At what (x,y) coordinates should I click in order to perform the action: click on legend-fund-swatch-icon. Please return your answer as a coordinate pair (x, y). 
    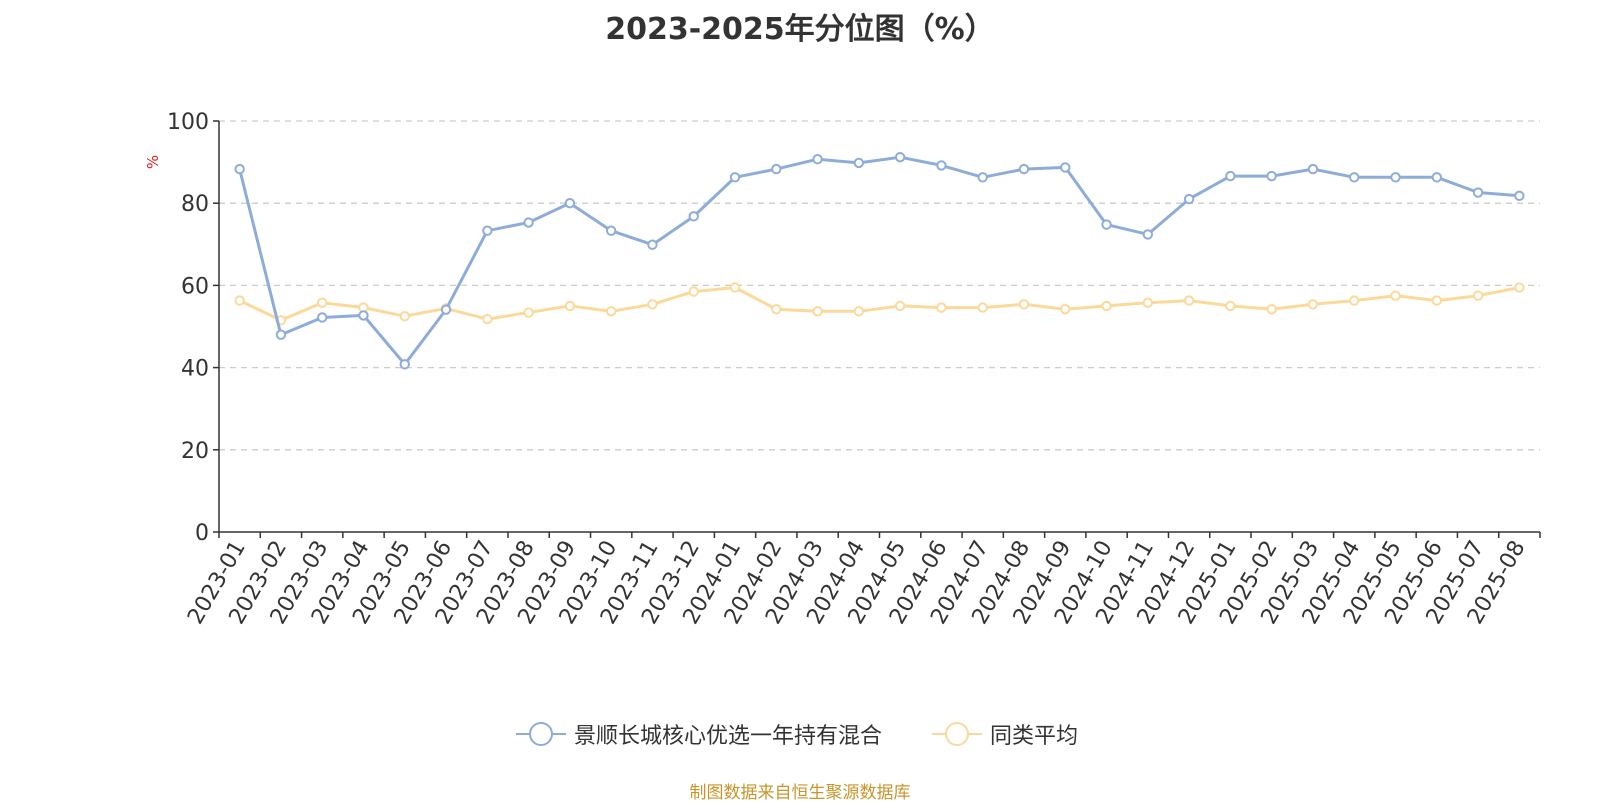
    Looking at the image, I should click on (541, 734).